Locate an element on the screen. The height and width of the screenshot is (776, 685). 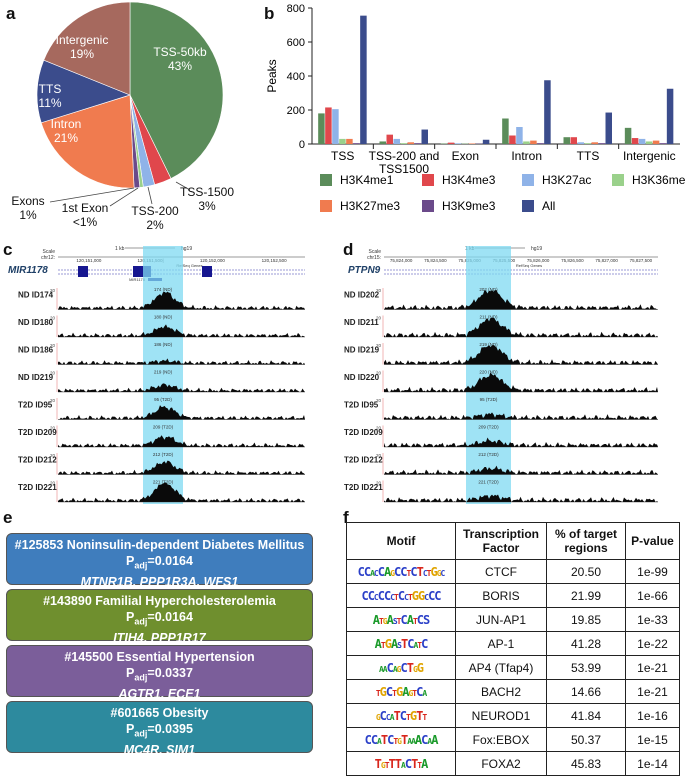
x-tick-label: Exon is located at coordinates (465, 156).